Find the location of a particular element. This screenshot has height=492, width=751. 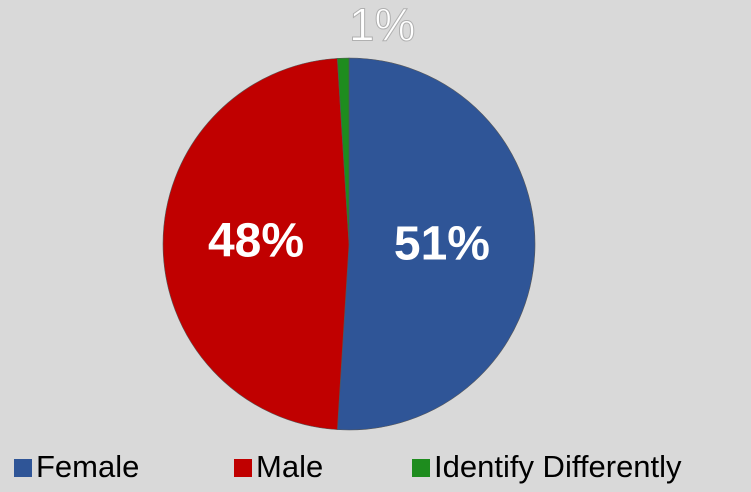

data-label: 48% is located at coordinates (256, 241).